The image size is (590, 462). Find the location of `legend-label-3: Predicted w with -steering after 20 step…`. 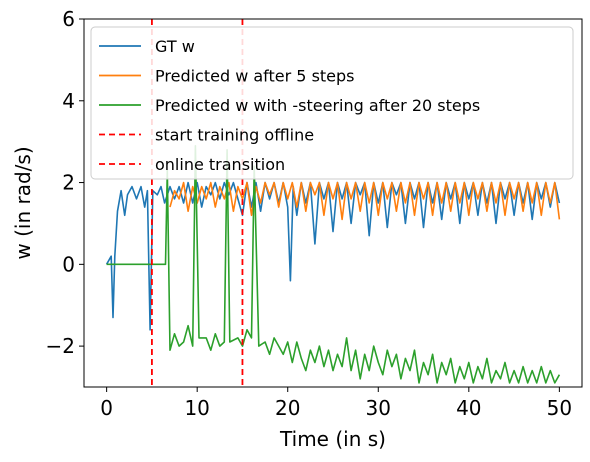

legend-label-3: Predicted w with -steering after 20 step… is located at coordinates (317, 105).